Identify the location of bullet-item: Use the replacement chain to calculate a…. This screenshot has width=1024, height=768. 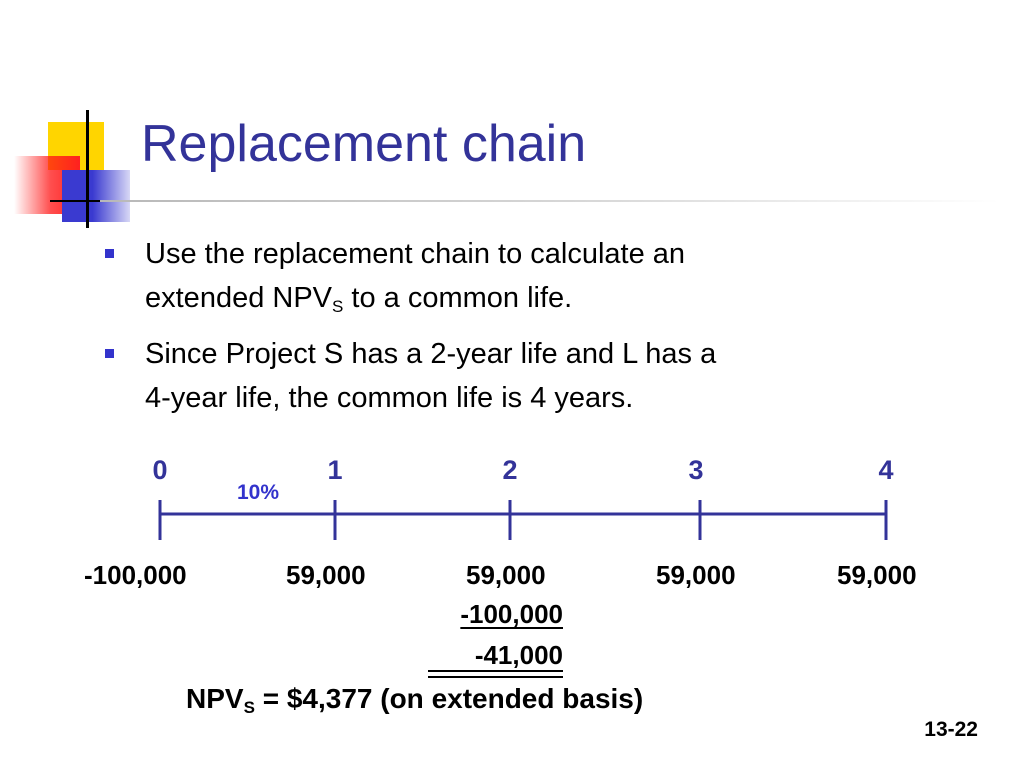
(505, 277).